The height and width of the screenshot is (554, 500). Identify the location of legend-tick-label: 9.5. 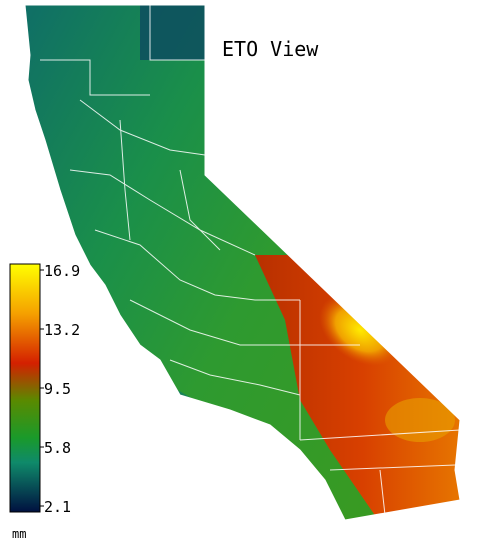
(57, 389).